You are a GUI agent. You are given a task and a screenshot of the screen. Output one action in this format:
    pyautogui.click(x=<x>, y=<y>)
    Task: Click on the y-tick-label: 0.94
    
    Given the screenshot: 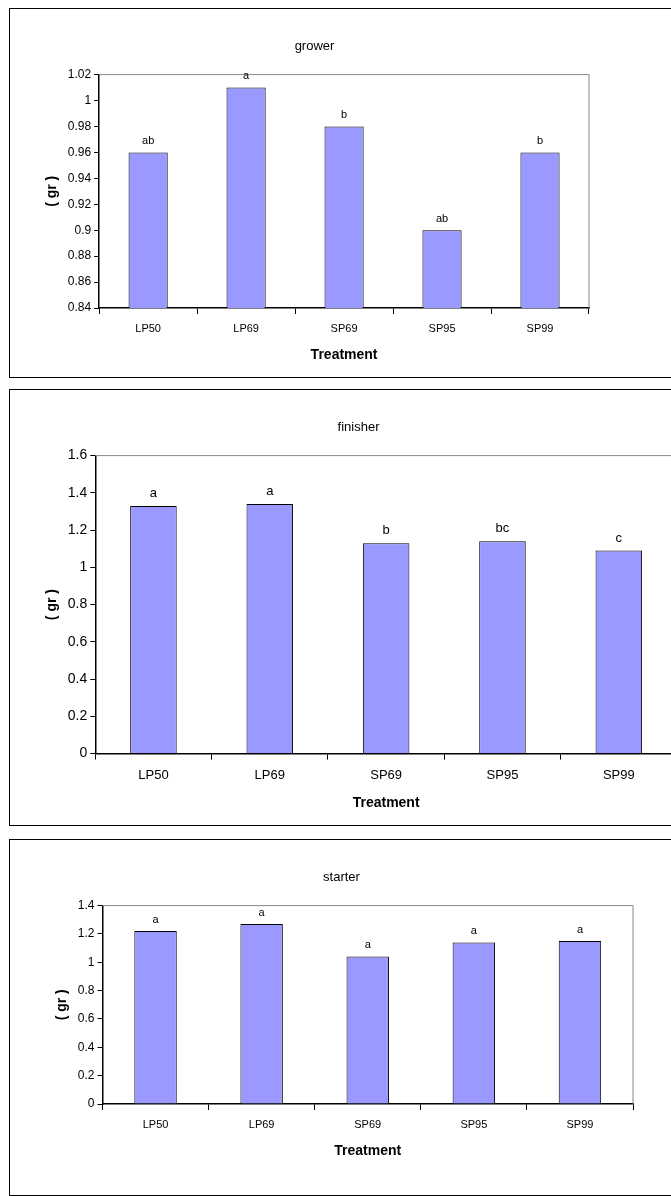 What is the action you would take?
    pyautogui.click(x=79, y=177)
    